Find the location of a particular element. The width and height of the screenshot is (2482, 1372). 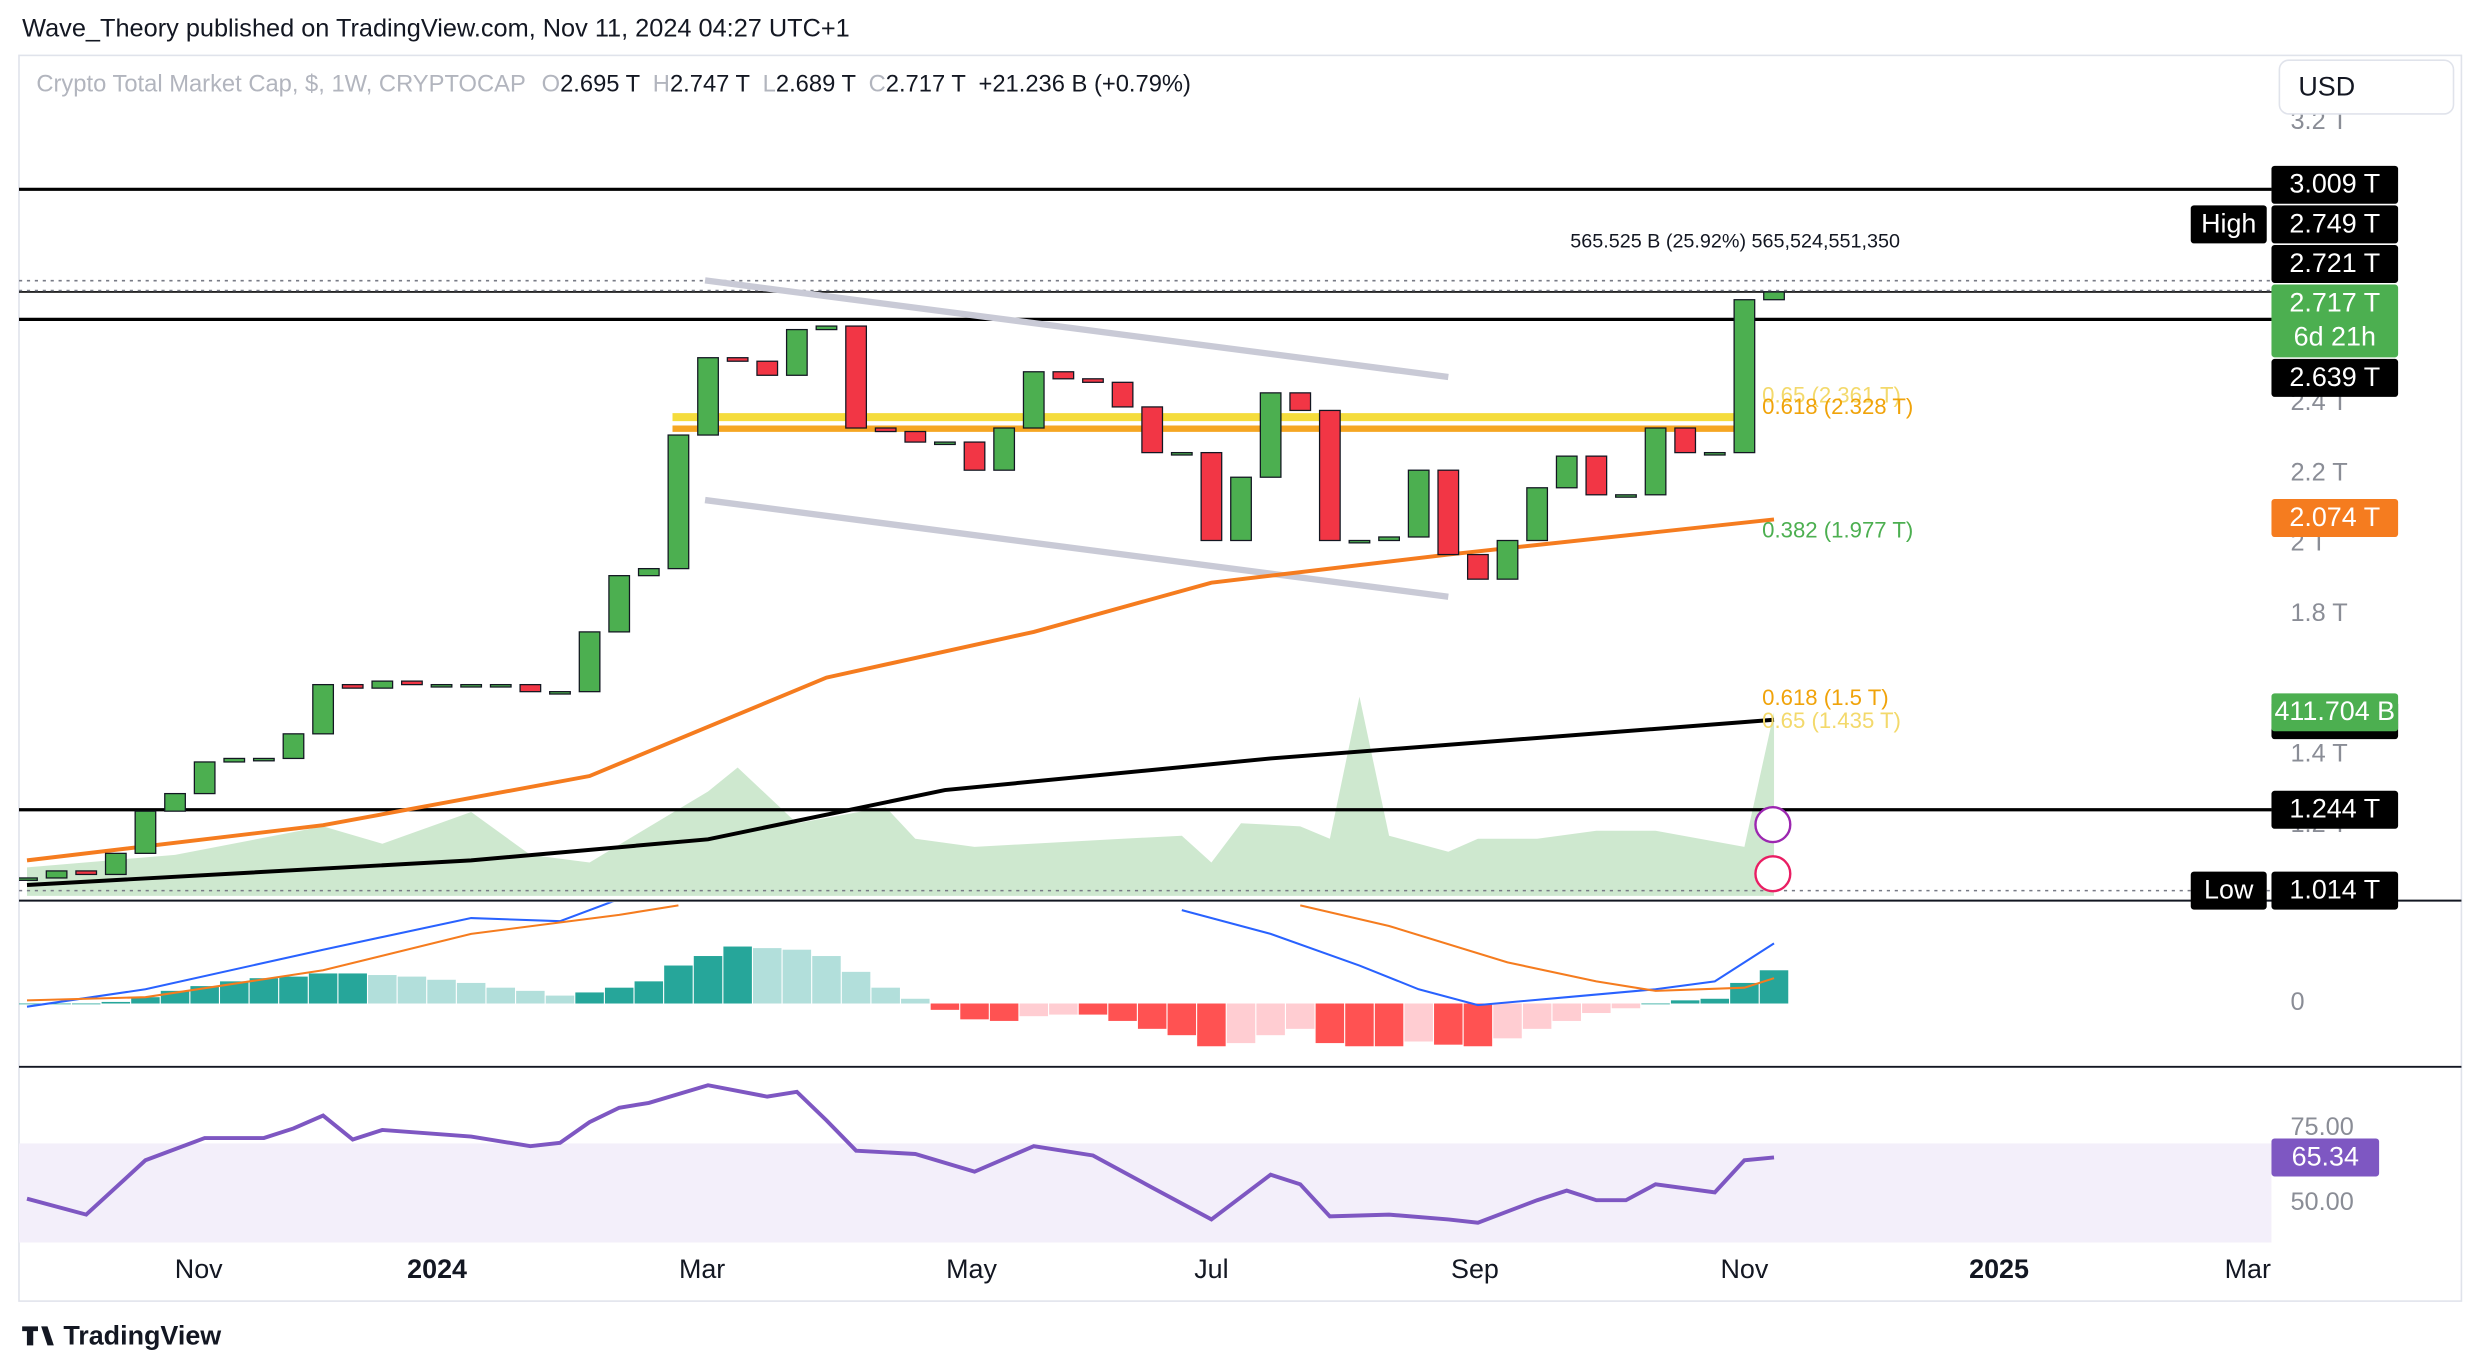

volume-label-box is located at coordinates (2335, 712).